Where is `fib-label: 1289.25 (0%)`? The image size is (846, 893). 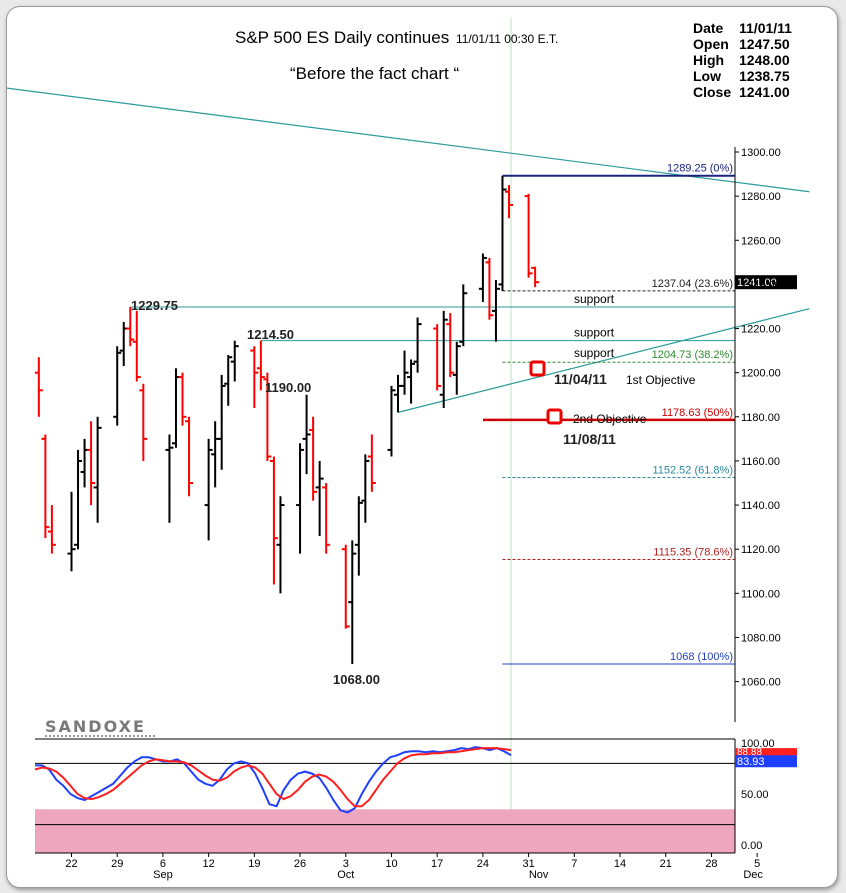
fib-label: 1289.25 (0%) is located at coordinates (700, 169).